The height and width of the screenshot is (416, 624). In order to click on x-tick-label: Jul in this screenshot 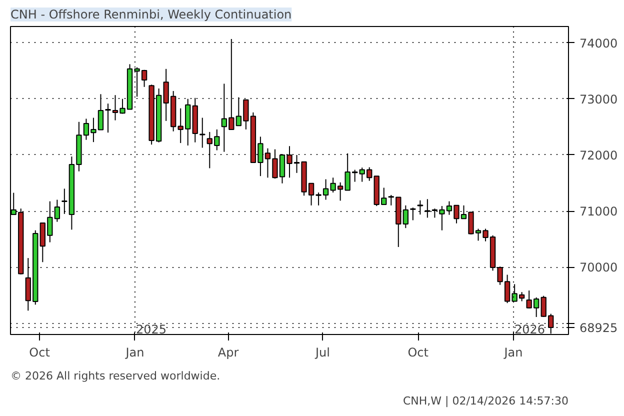, I will do `click(322, 353)`.